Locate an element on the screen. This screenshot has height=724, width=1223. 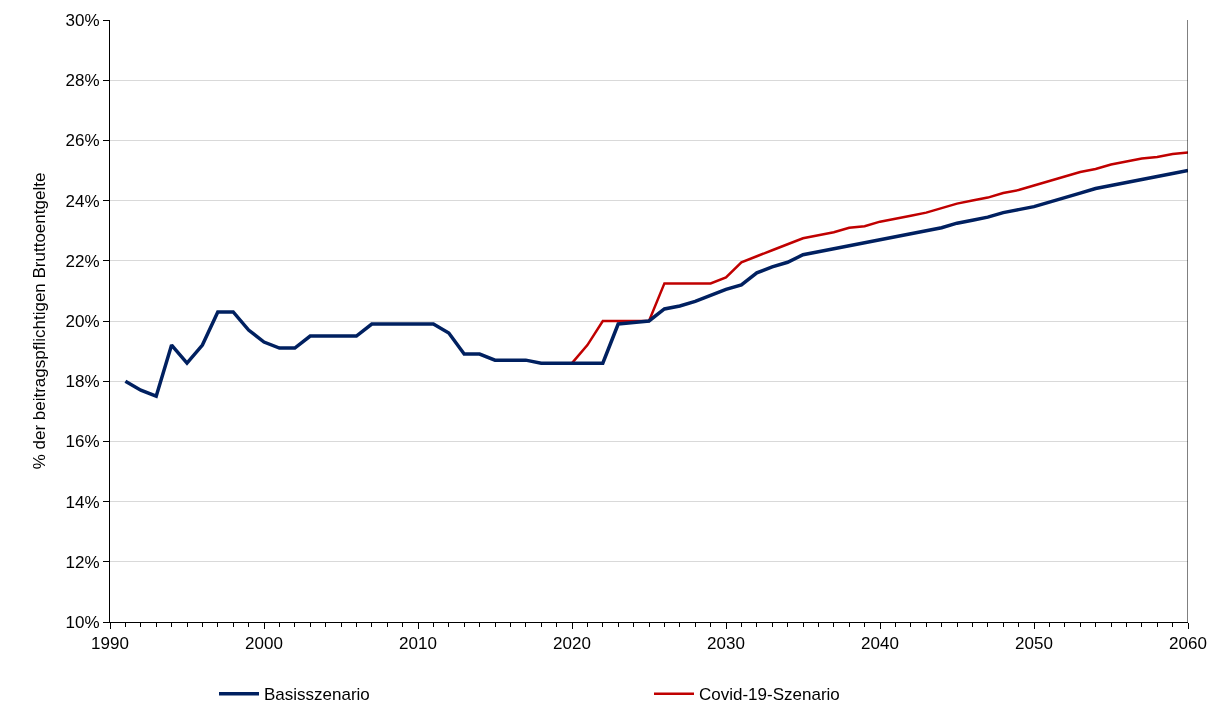
x-tick-label: 2050 is located at coordinates (1034, 644).